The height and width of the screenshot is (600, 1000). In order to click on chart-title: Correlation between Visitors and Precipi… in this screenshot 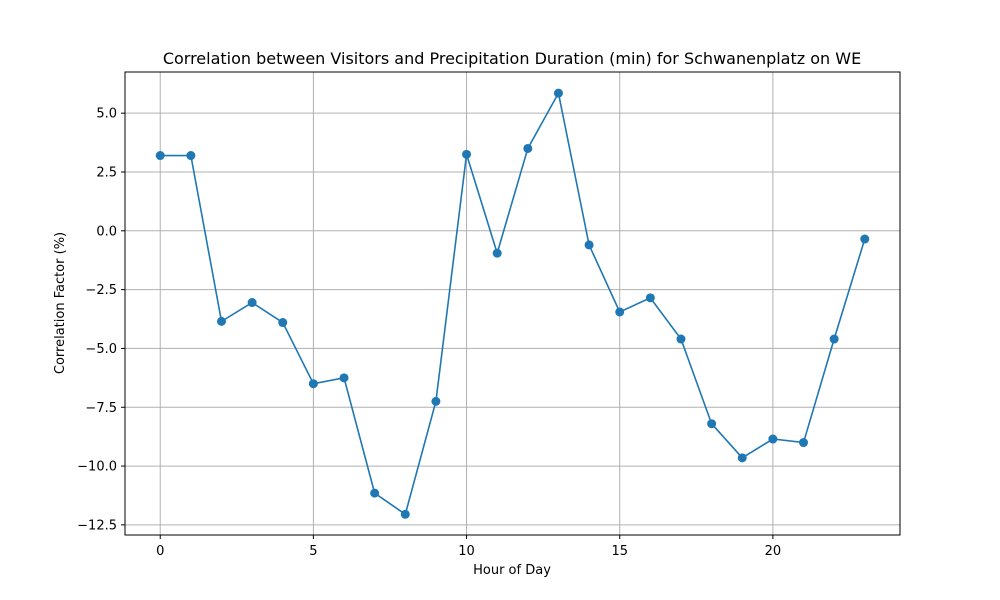, I will do `click(512, 58)`.